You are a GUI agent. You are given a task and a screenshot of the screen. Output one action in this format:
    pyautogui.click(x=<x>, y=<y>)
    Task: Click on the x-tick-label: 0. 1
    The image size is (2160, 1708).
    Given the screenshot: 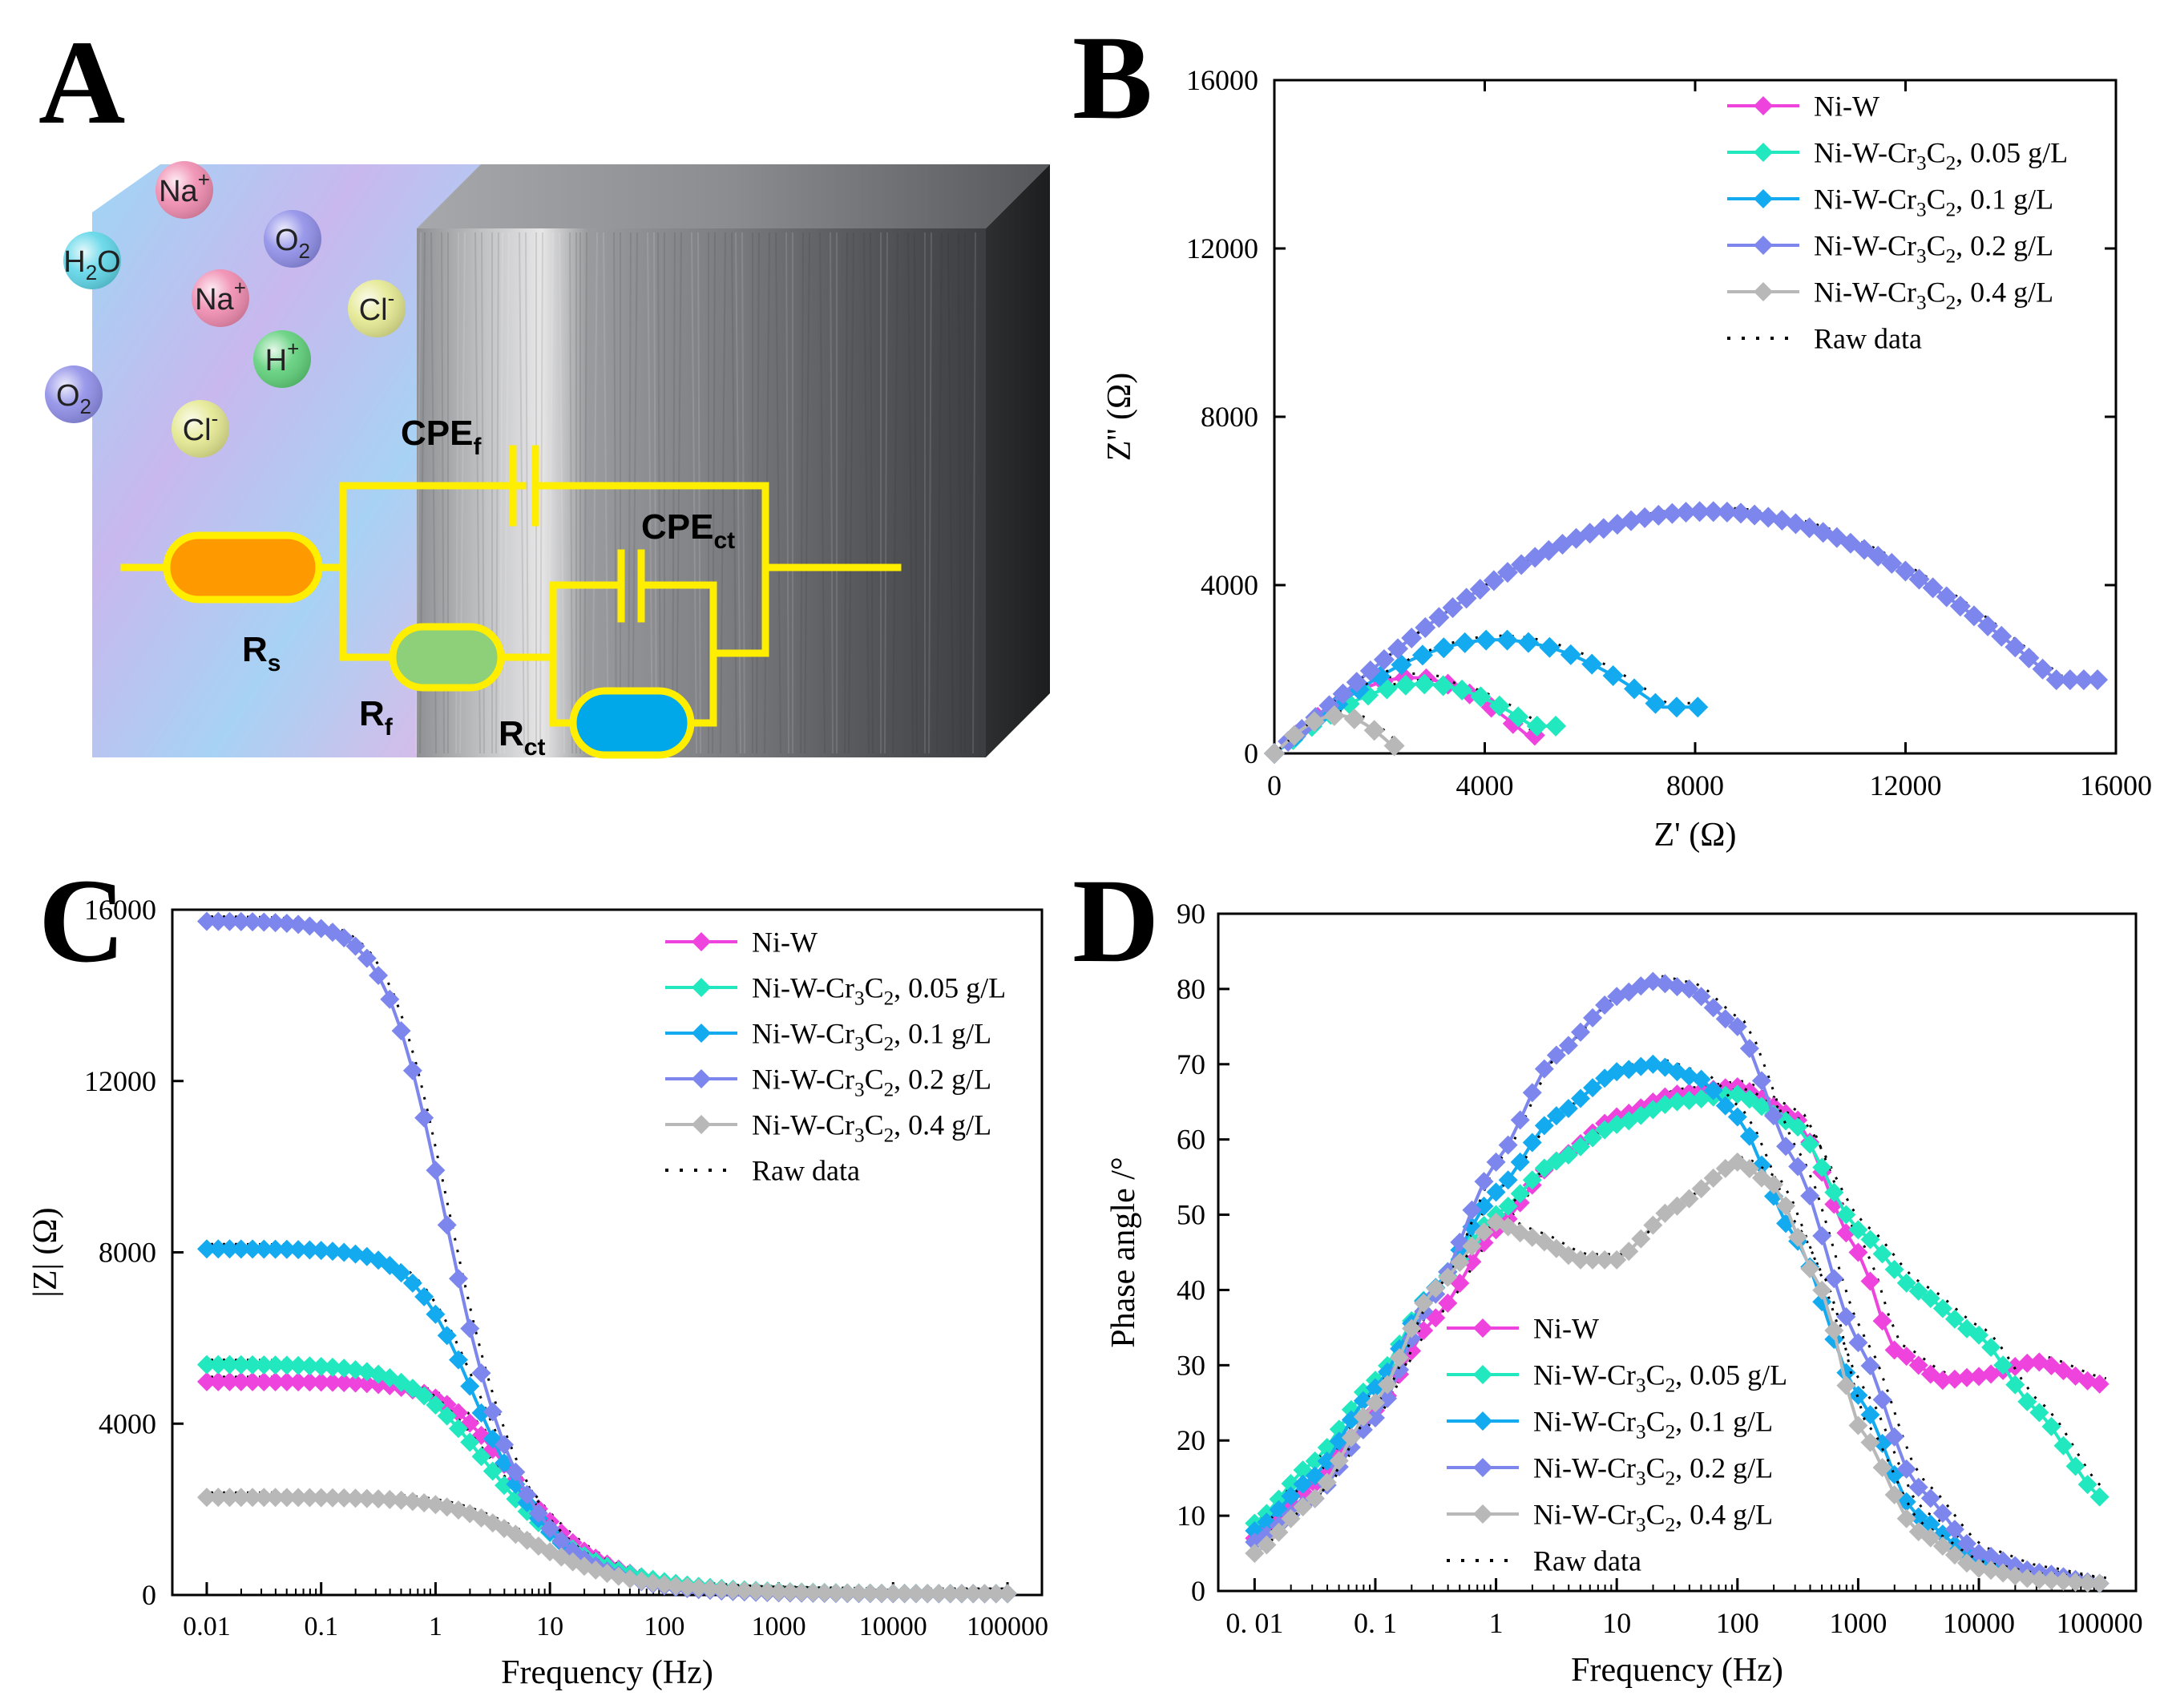 What is the action you would take?
    pyautogui.click(x=1375, y=1623)
    